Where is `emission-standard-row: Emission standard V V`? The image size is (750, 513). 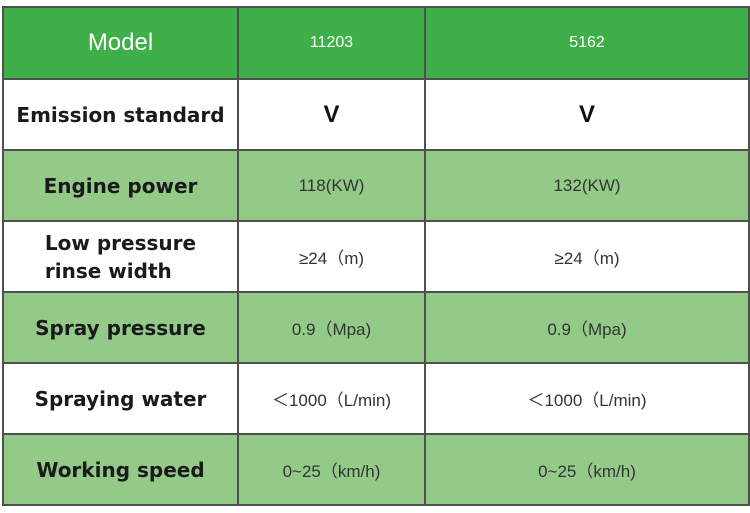
emission-standard-row: Emission standard V V is located at coordinates (376, 114).